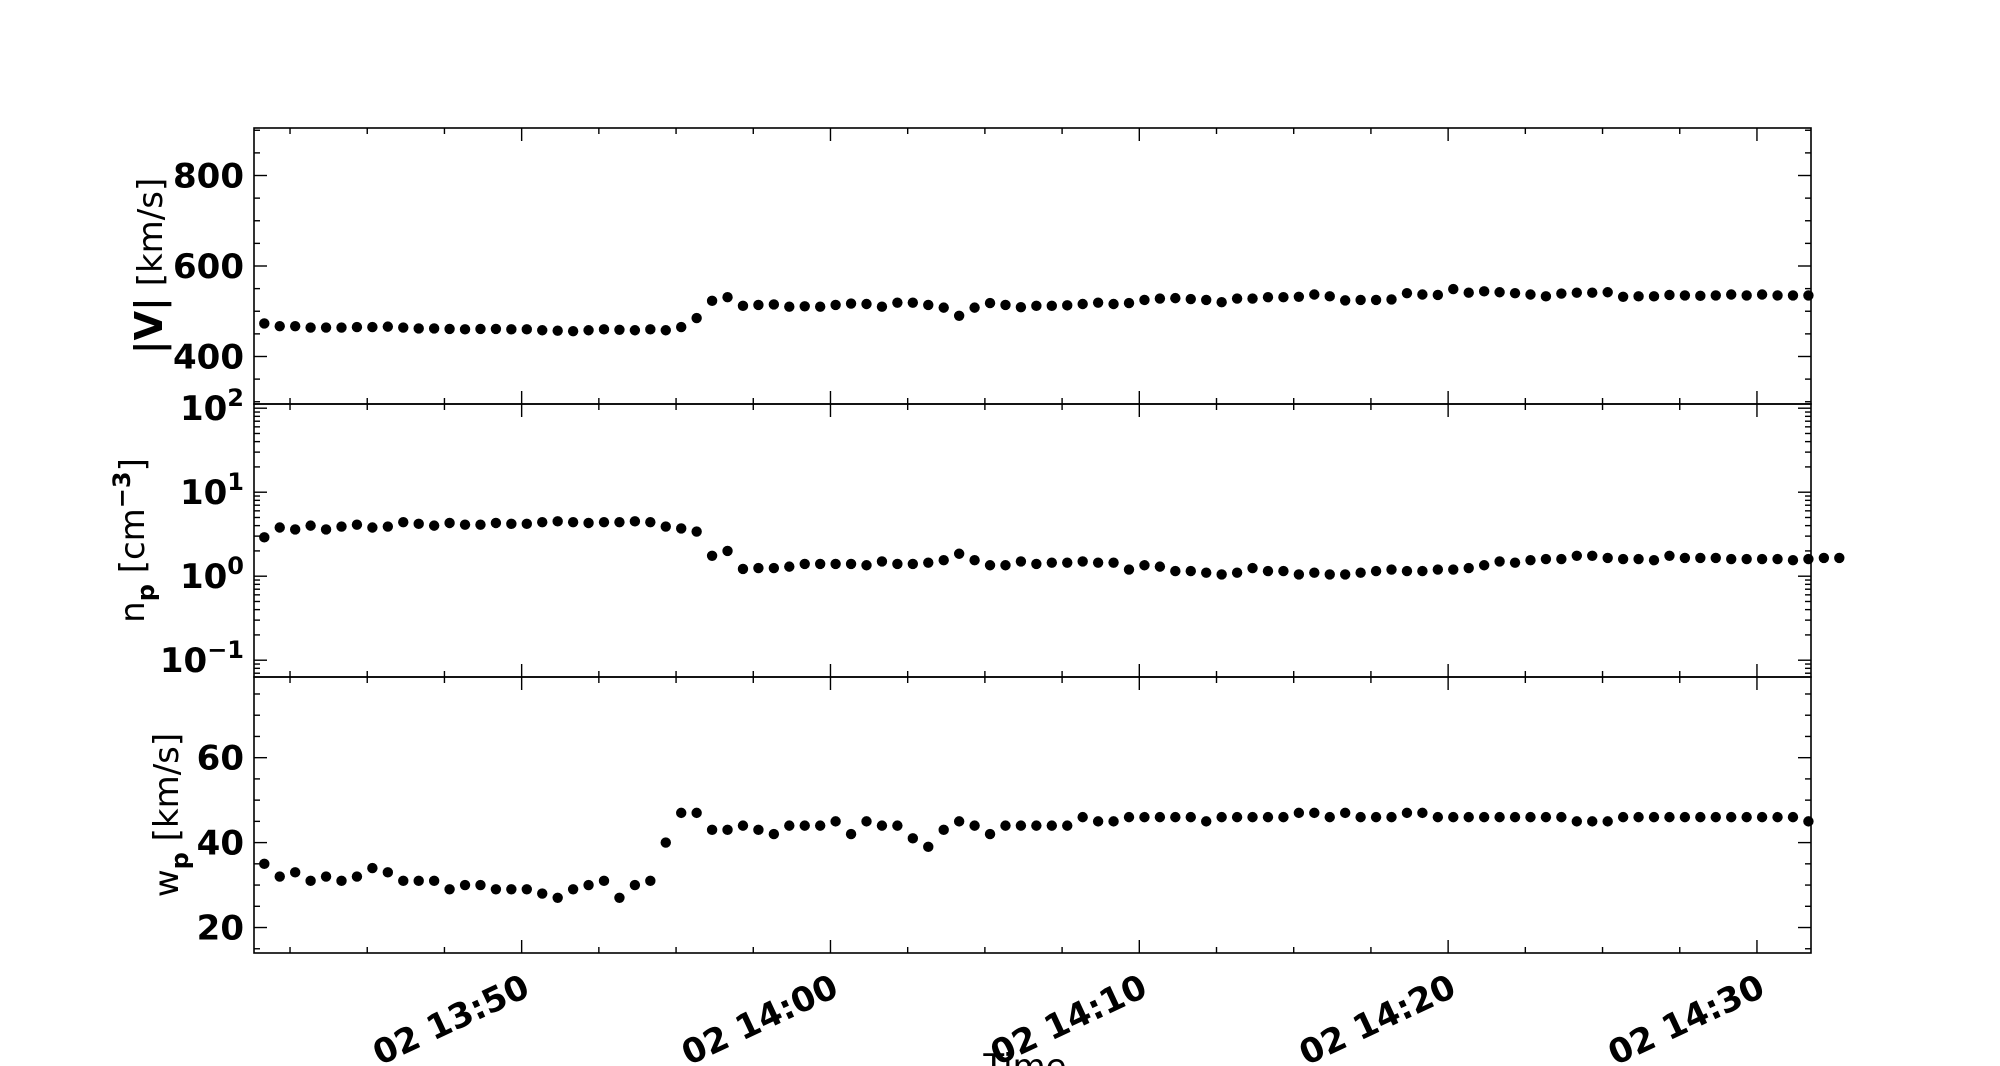 Image resolution: width=2000 pixels, height=1066 pixels. Describe the element at coordinates (220, 759) in the screenshot. I see `y-tick-label: 60` at that location.